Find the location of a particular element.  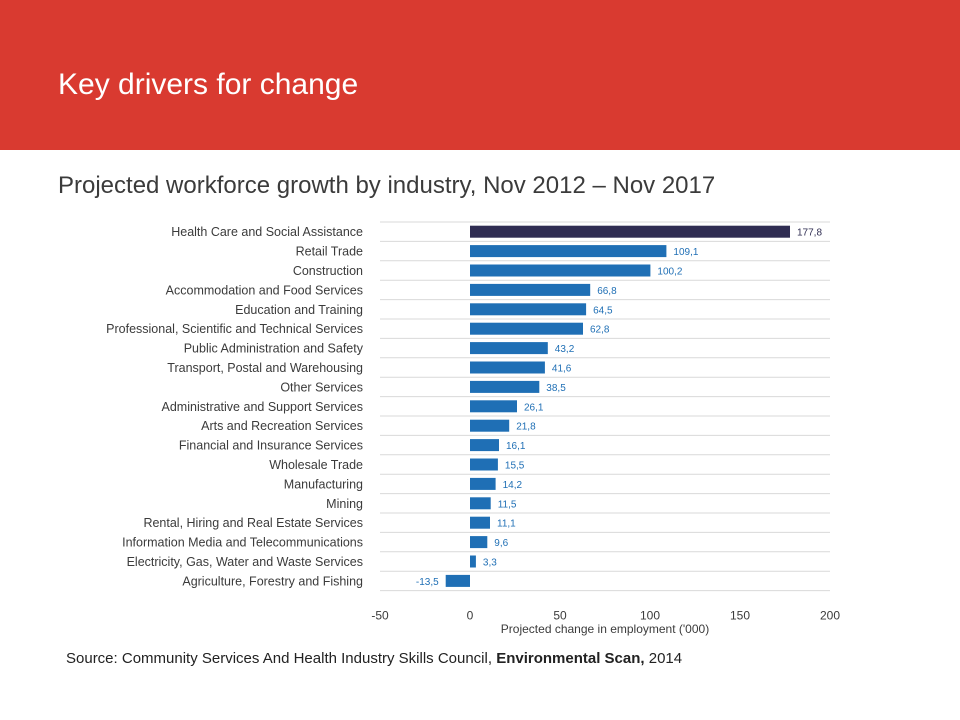

category-label: Manufacturing is located at coordinates (323, 484).